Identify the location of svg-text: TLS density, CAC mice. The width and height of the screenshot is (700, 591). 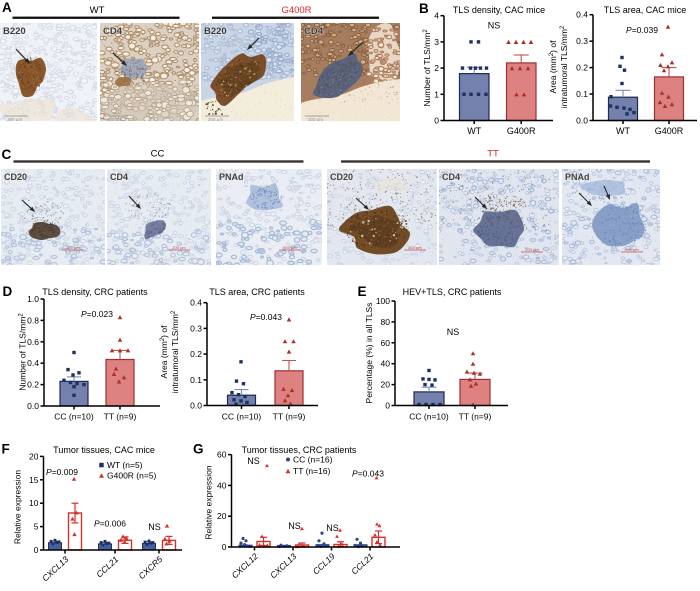
(499, 10).